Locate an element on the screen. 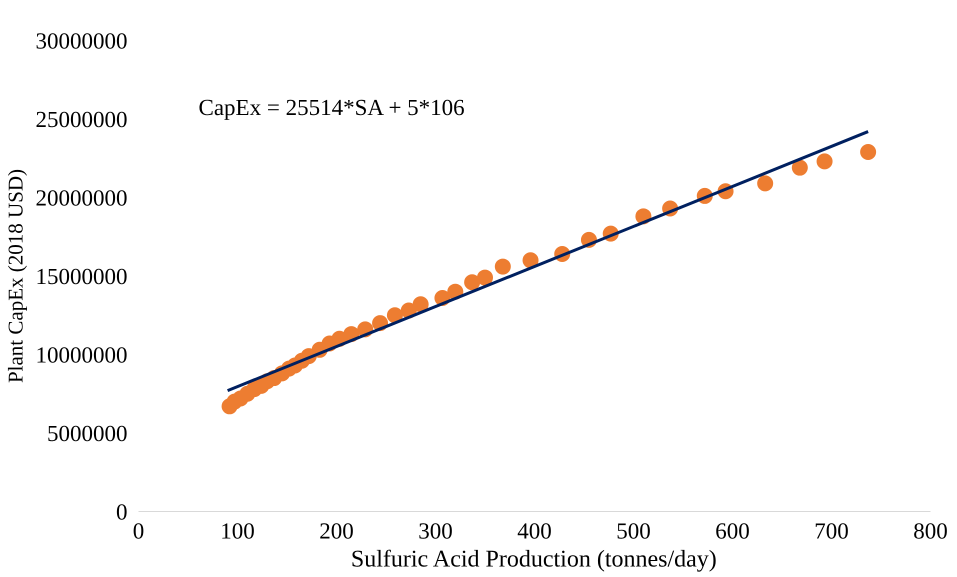 This screenshot has width=957, height=577. annotation: CapEx = 25514*SA + 5*106 is located at coordinates (331, 107).